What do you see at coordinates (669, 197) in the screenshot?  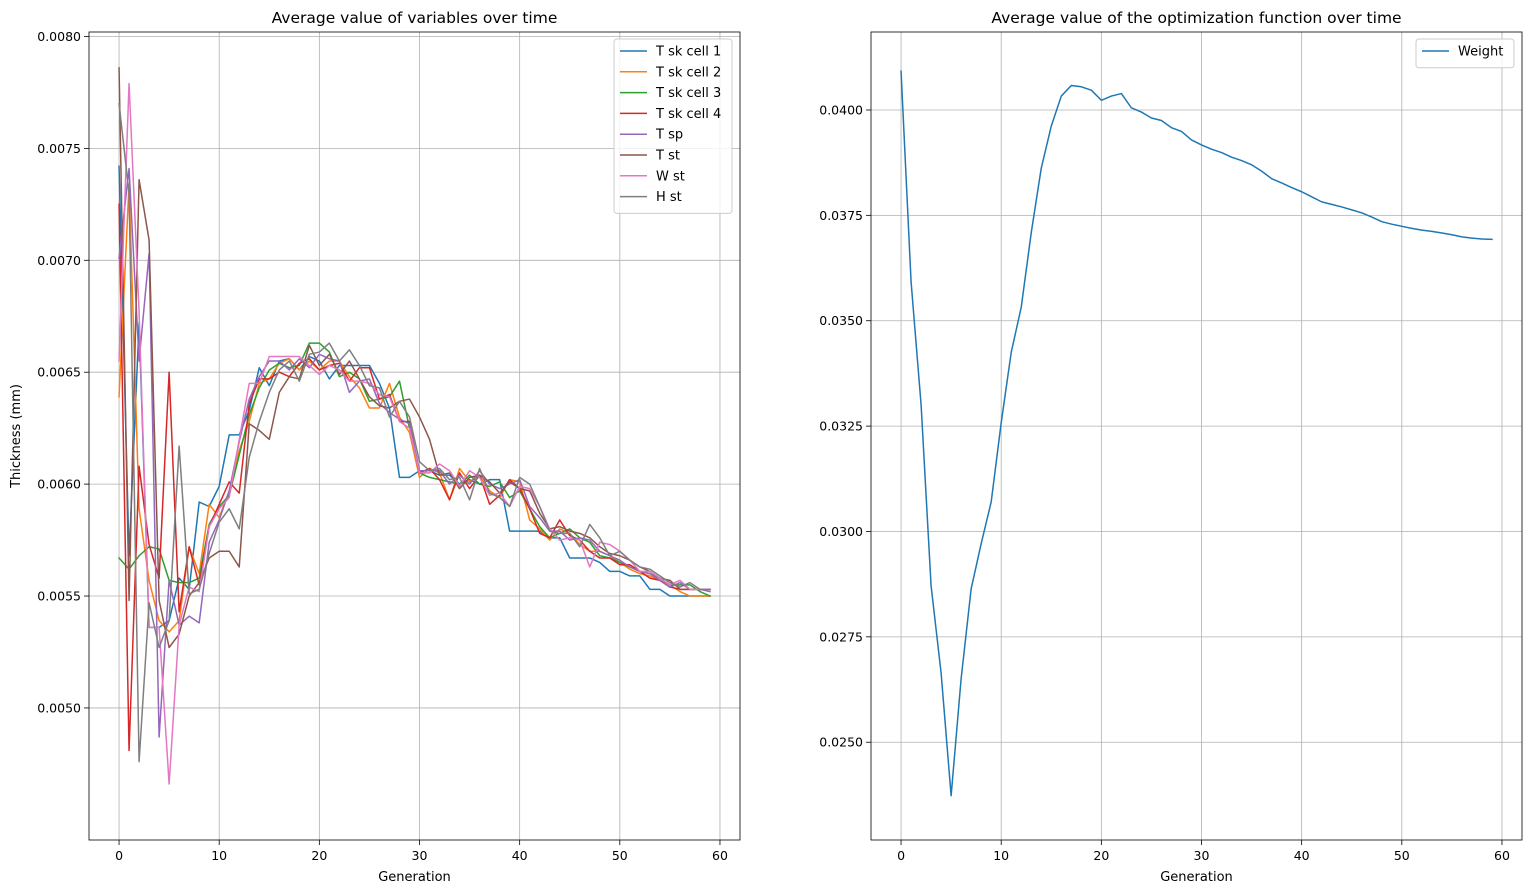 I see `legend-label-h-st: H st` at bounding box center [669, 197].